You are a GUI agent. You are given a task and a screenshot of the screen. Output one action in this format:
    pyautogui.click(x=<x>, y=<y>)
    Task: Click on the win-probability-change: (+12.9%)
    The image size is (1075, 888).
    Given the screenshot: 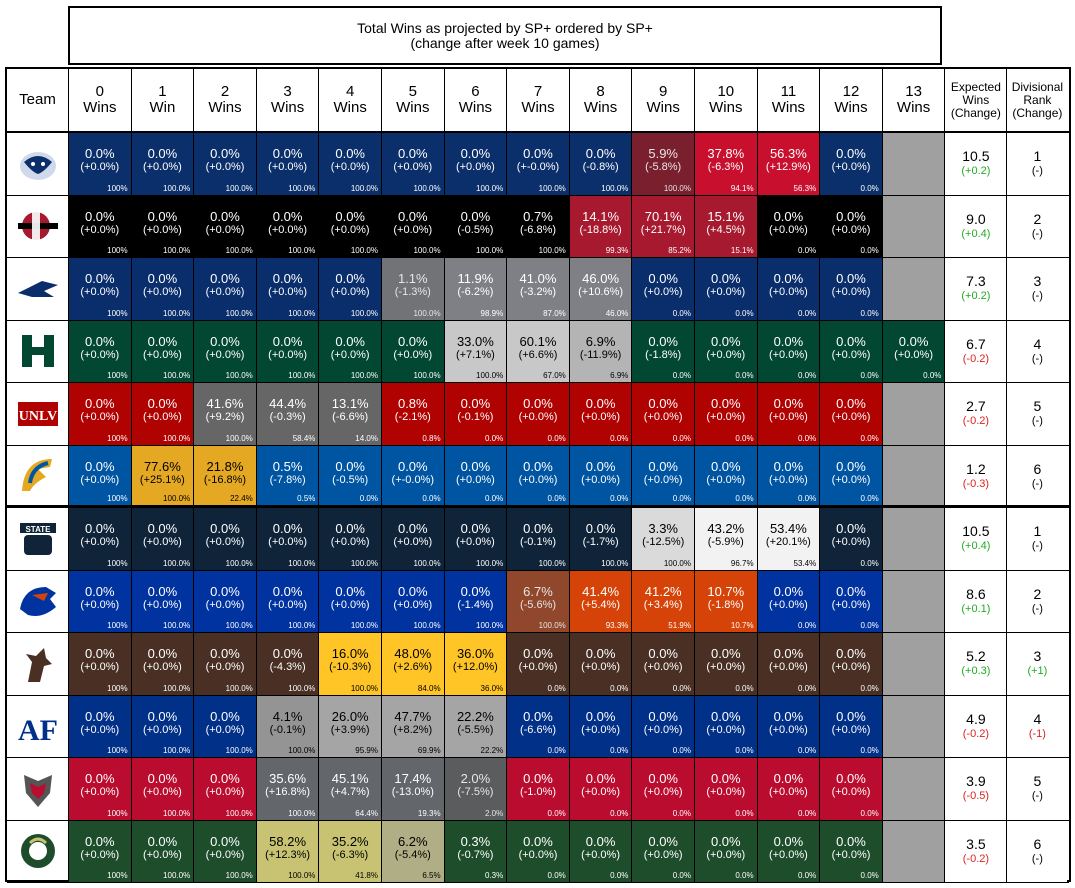 What is the action you would take?
    pyautogui.click(x=788, y=167)
    